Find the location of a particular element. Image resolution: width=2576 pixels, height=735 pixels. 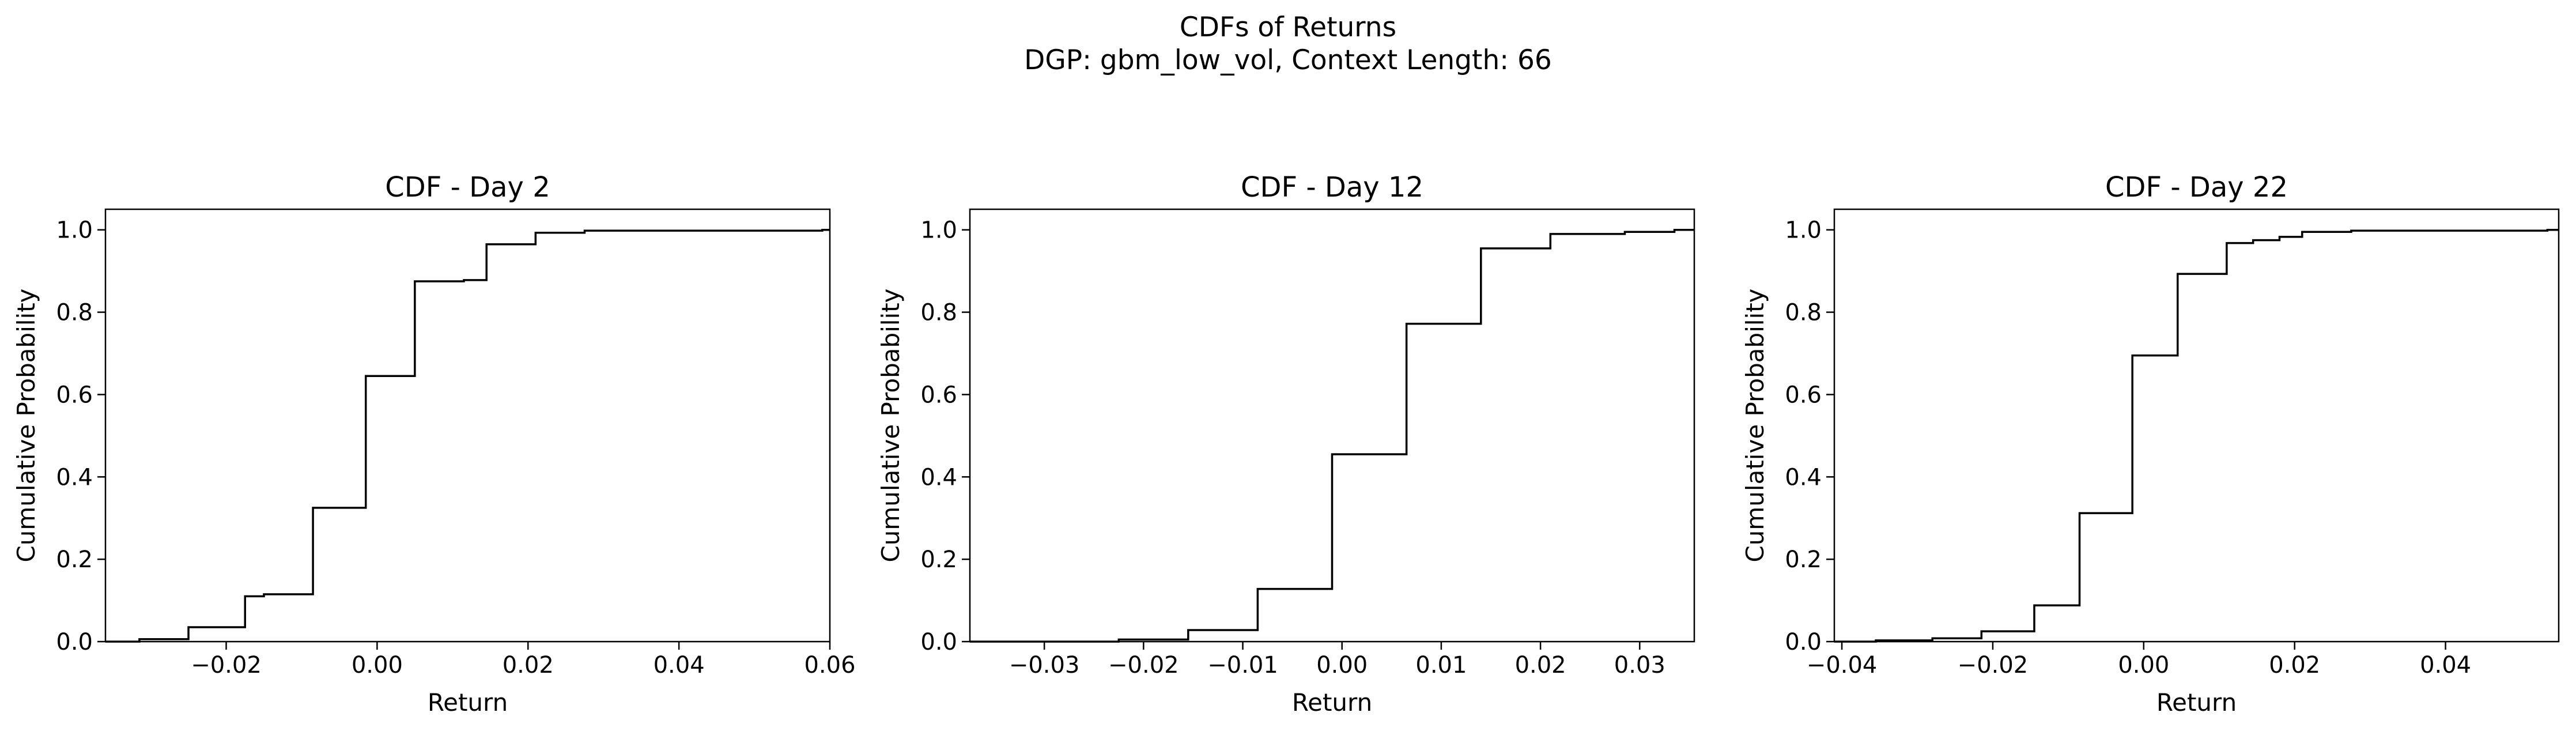

panel-title: CDF - Day 2 is located at coordinates (467, 187).